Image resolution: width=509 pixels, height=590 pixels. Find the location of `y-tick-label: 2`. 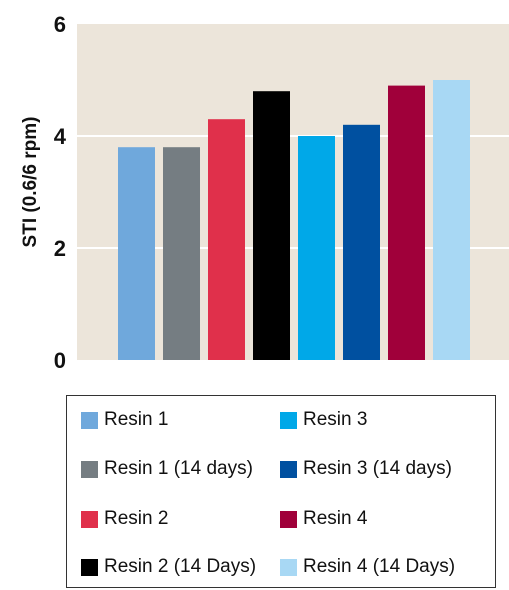

y-tick-label: 2 is located at coordinates (60, 248).